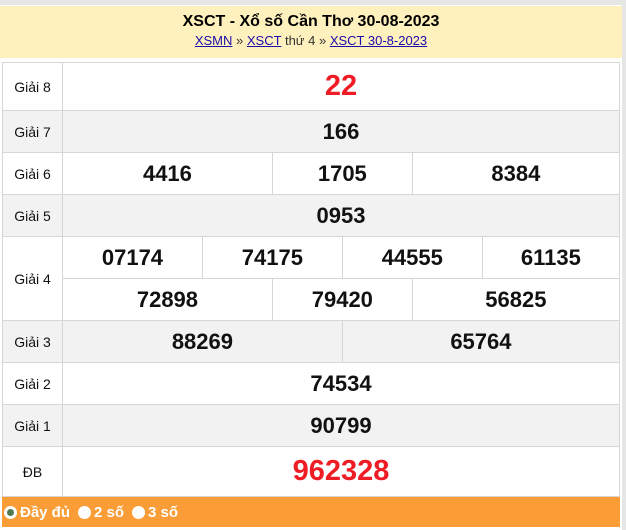 The width and height of the screenshot is (626, 530). I want to click on radio-selected-icon, so click(10, 512).